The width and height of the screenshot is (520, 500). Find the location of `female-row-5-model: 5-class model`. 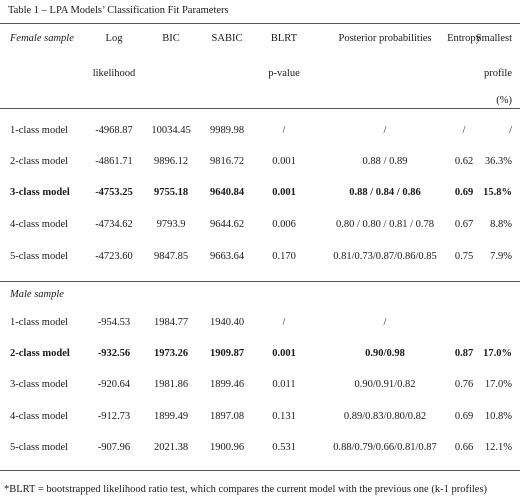

female-row-5-model: 5-class model is located at coordinates (39, 256).